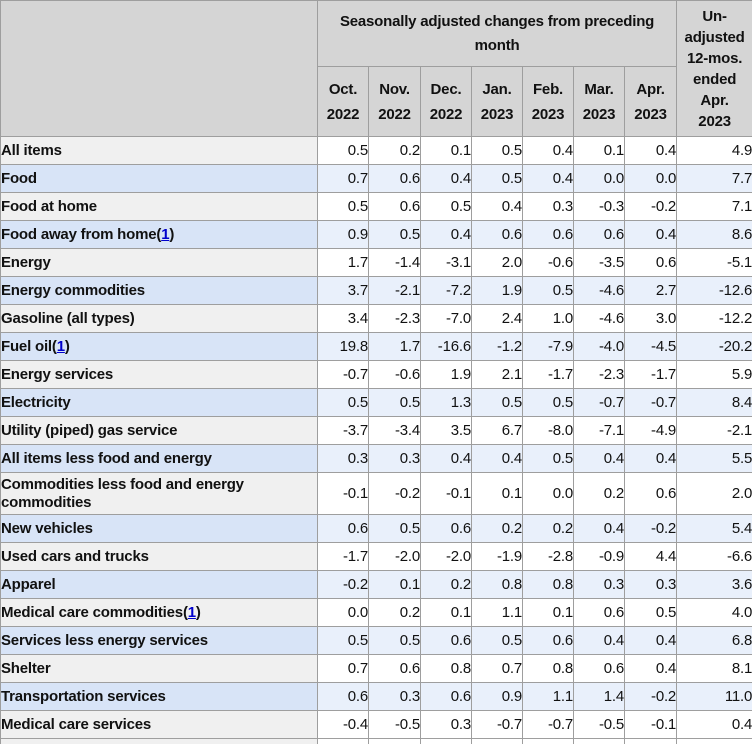  I want to click on table-row: Energy 1.7 -1.4 -3.1 2.0 -0.6 -3.5 0.6 -5.1, so click(376, 262).